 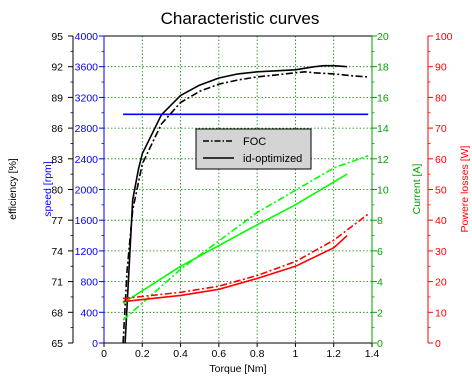 I want to click on current-axis-label: Current [A], so click(x=417, y=189).